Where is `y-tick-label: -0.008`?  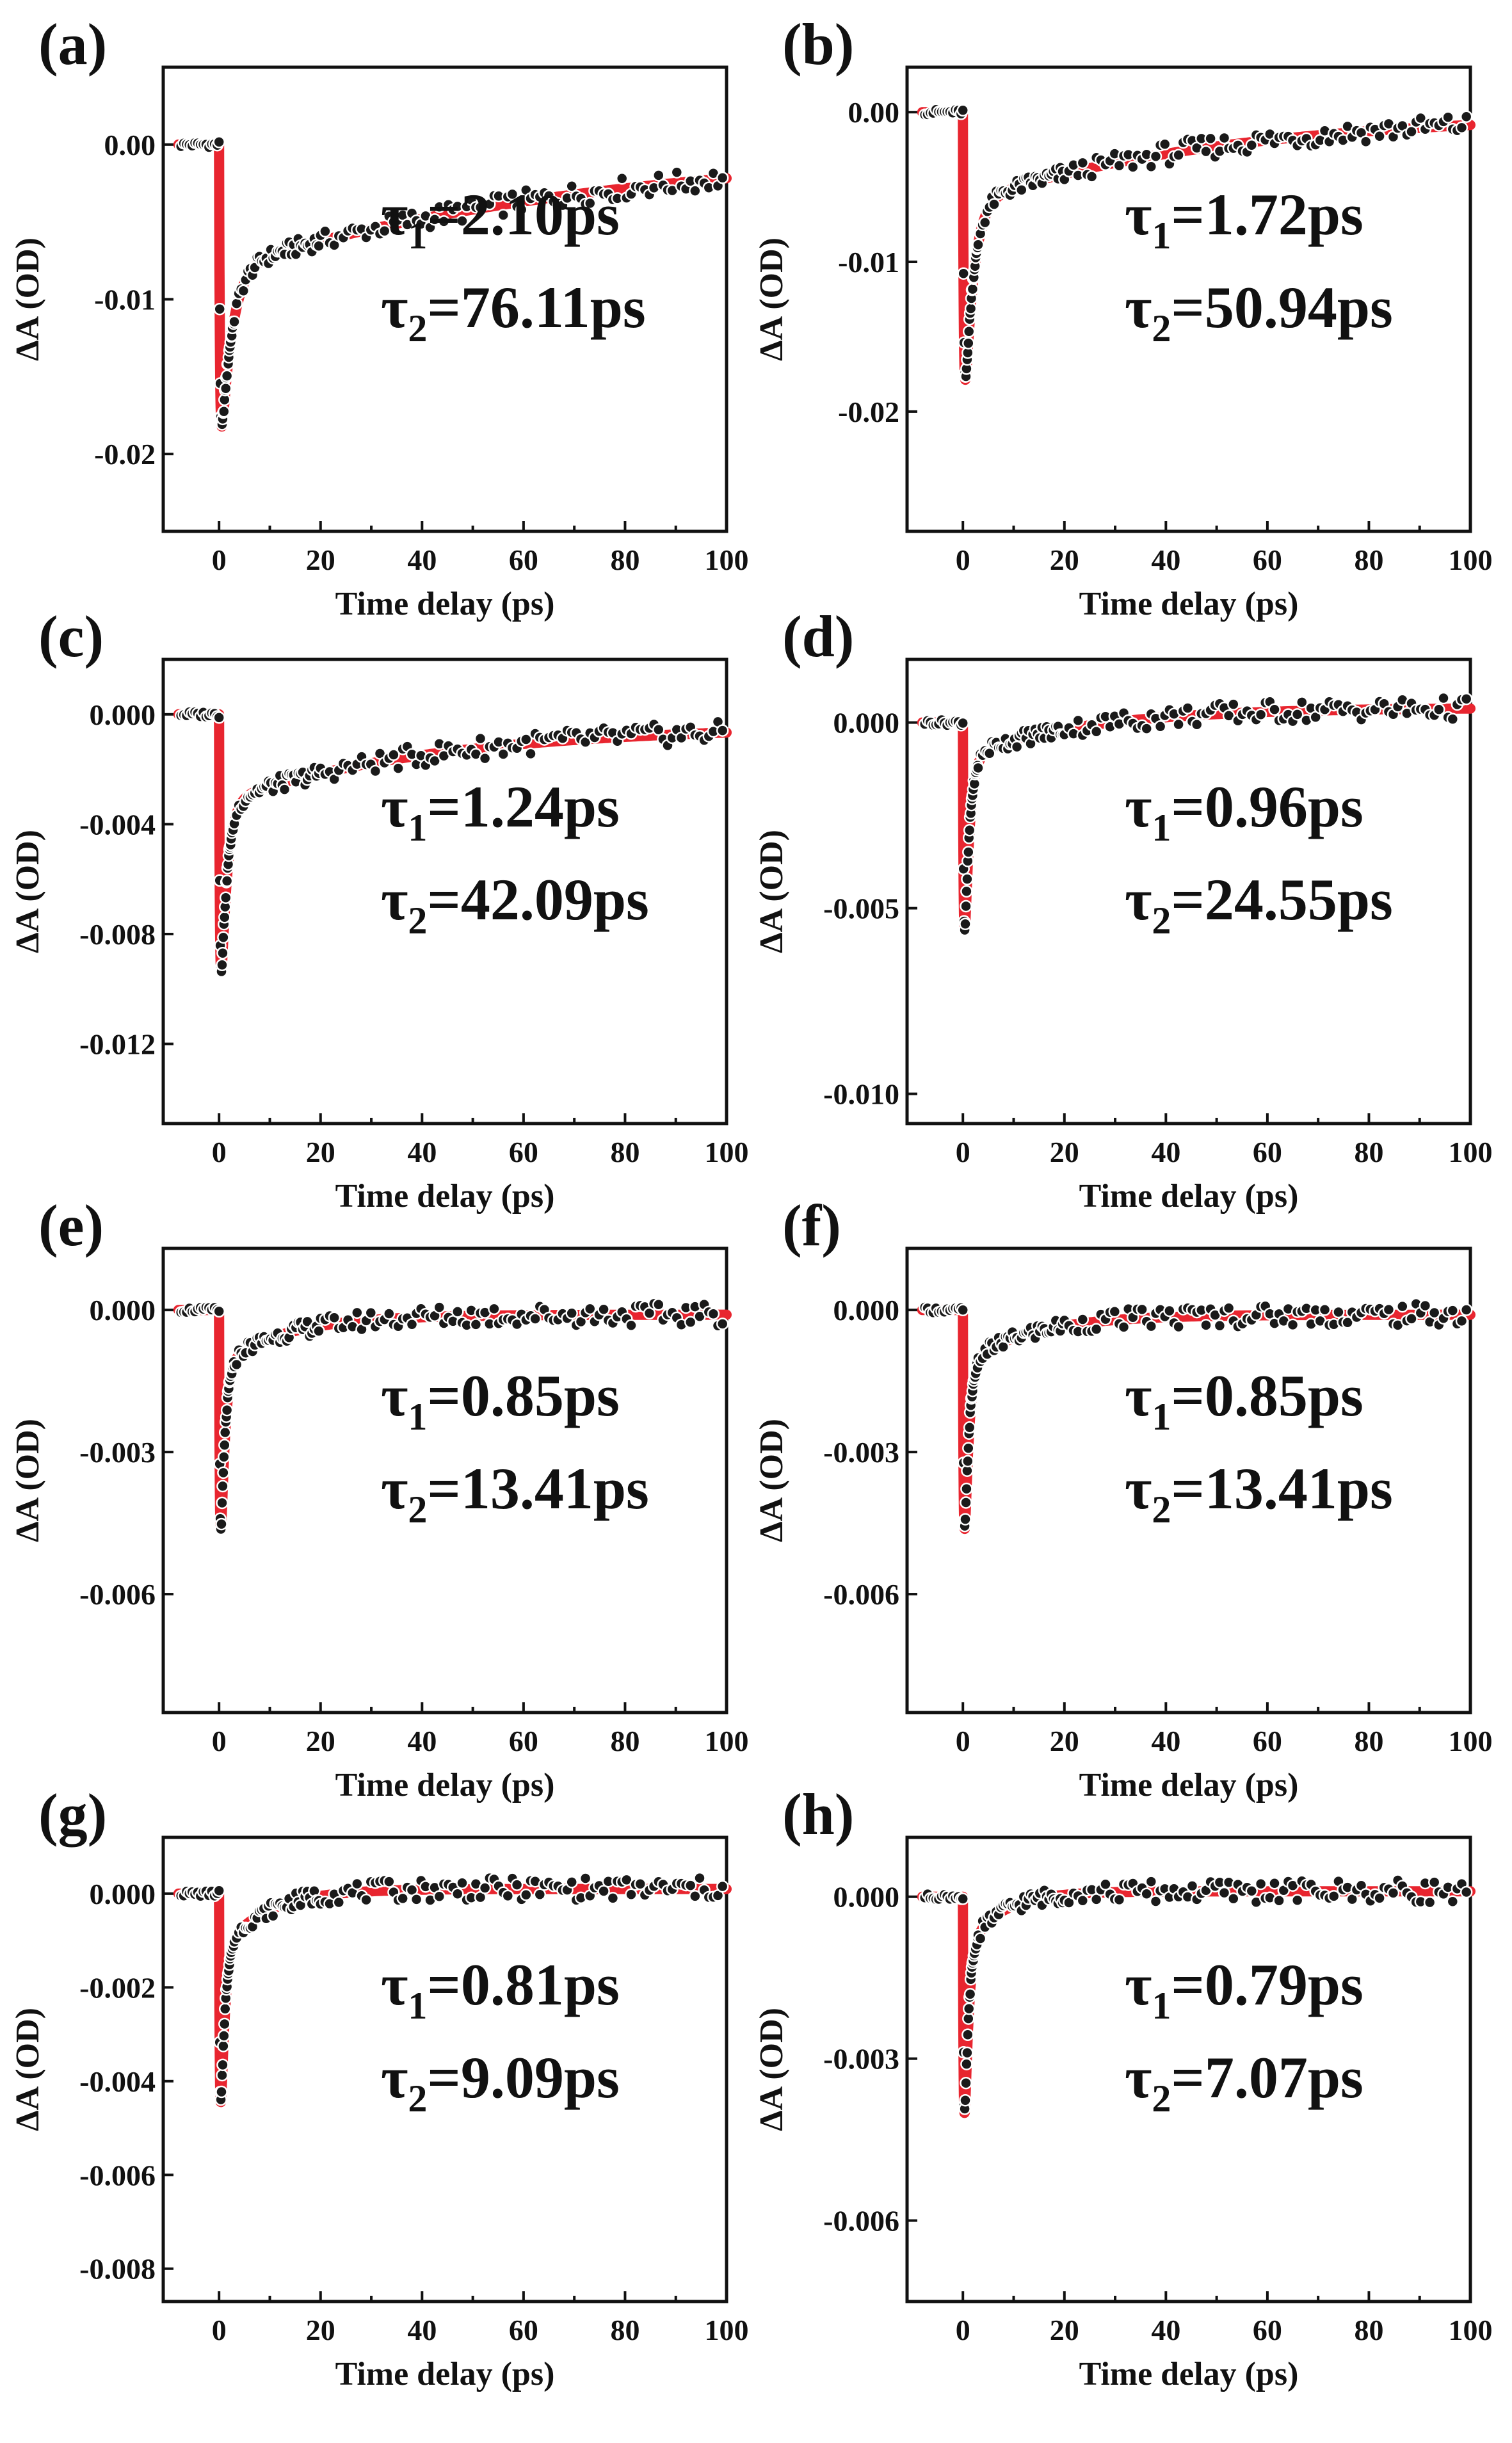
y-tick-label: -0.008 is located at coordinates (117, 2269).